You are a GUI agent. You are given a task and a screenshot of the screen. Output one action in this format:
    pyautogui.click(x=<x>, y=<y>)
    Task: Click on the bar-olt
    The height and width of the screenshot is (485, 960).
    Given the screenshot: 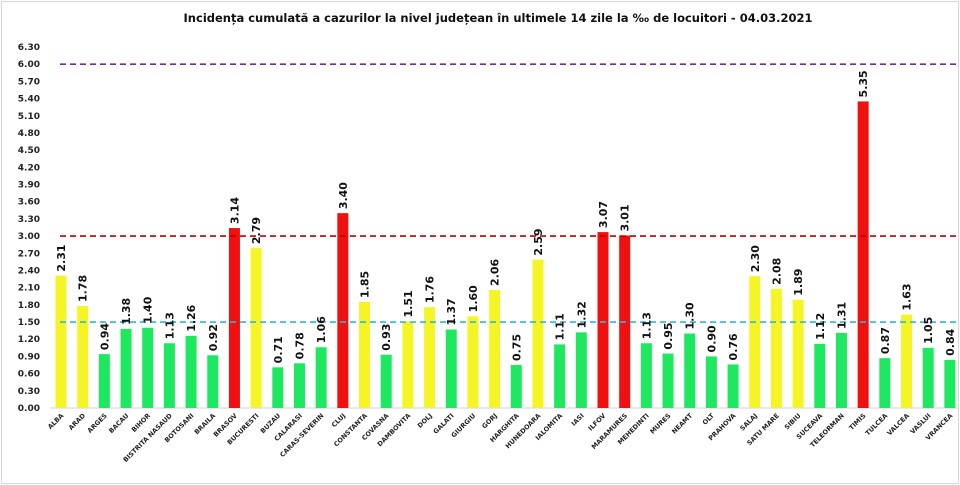 What is the action you would take?
    pyautogui.click(x=711, y=382)
    